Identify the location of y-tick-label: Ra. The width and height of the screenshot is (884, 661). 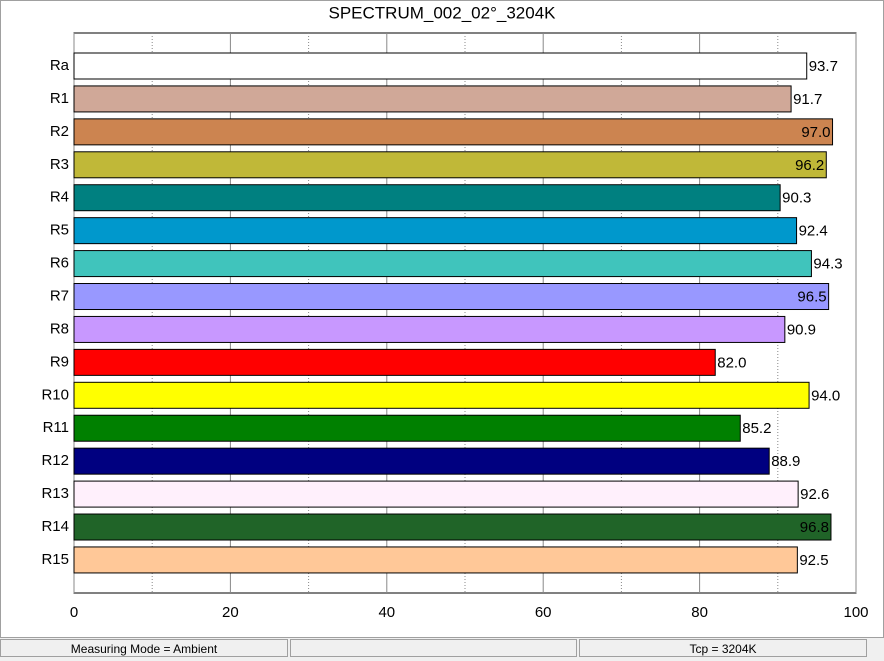
(60, 65).